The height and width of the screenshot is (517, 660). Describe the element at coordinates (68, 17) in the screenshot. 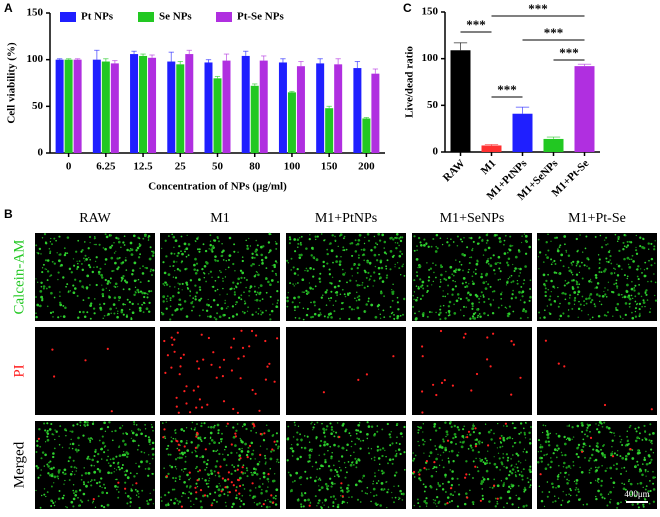

I see `legend-swatch` at that location.